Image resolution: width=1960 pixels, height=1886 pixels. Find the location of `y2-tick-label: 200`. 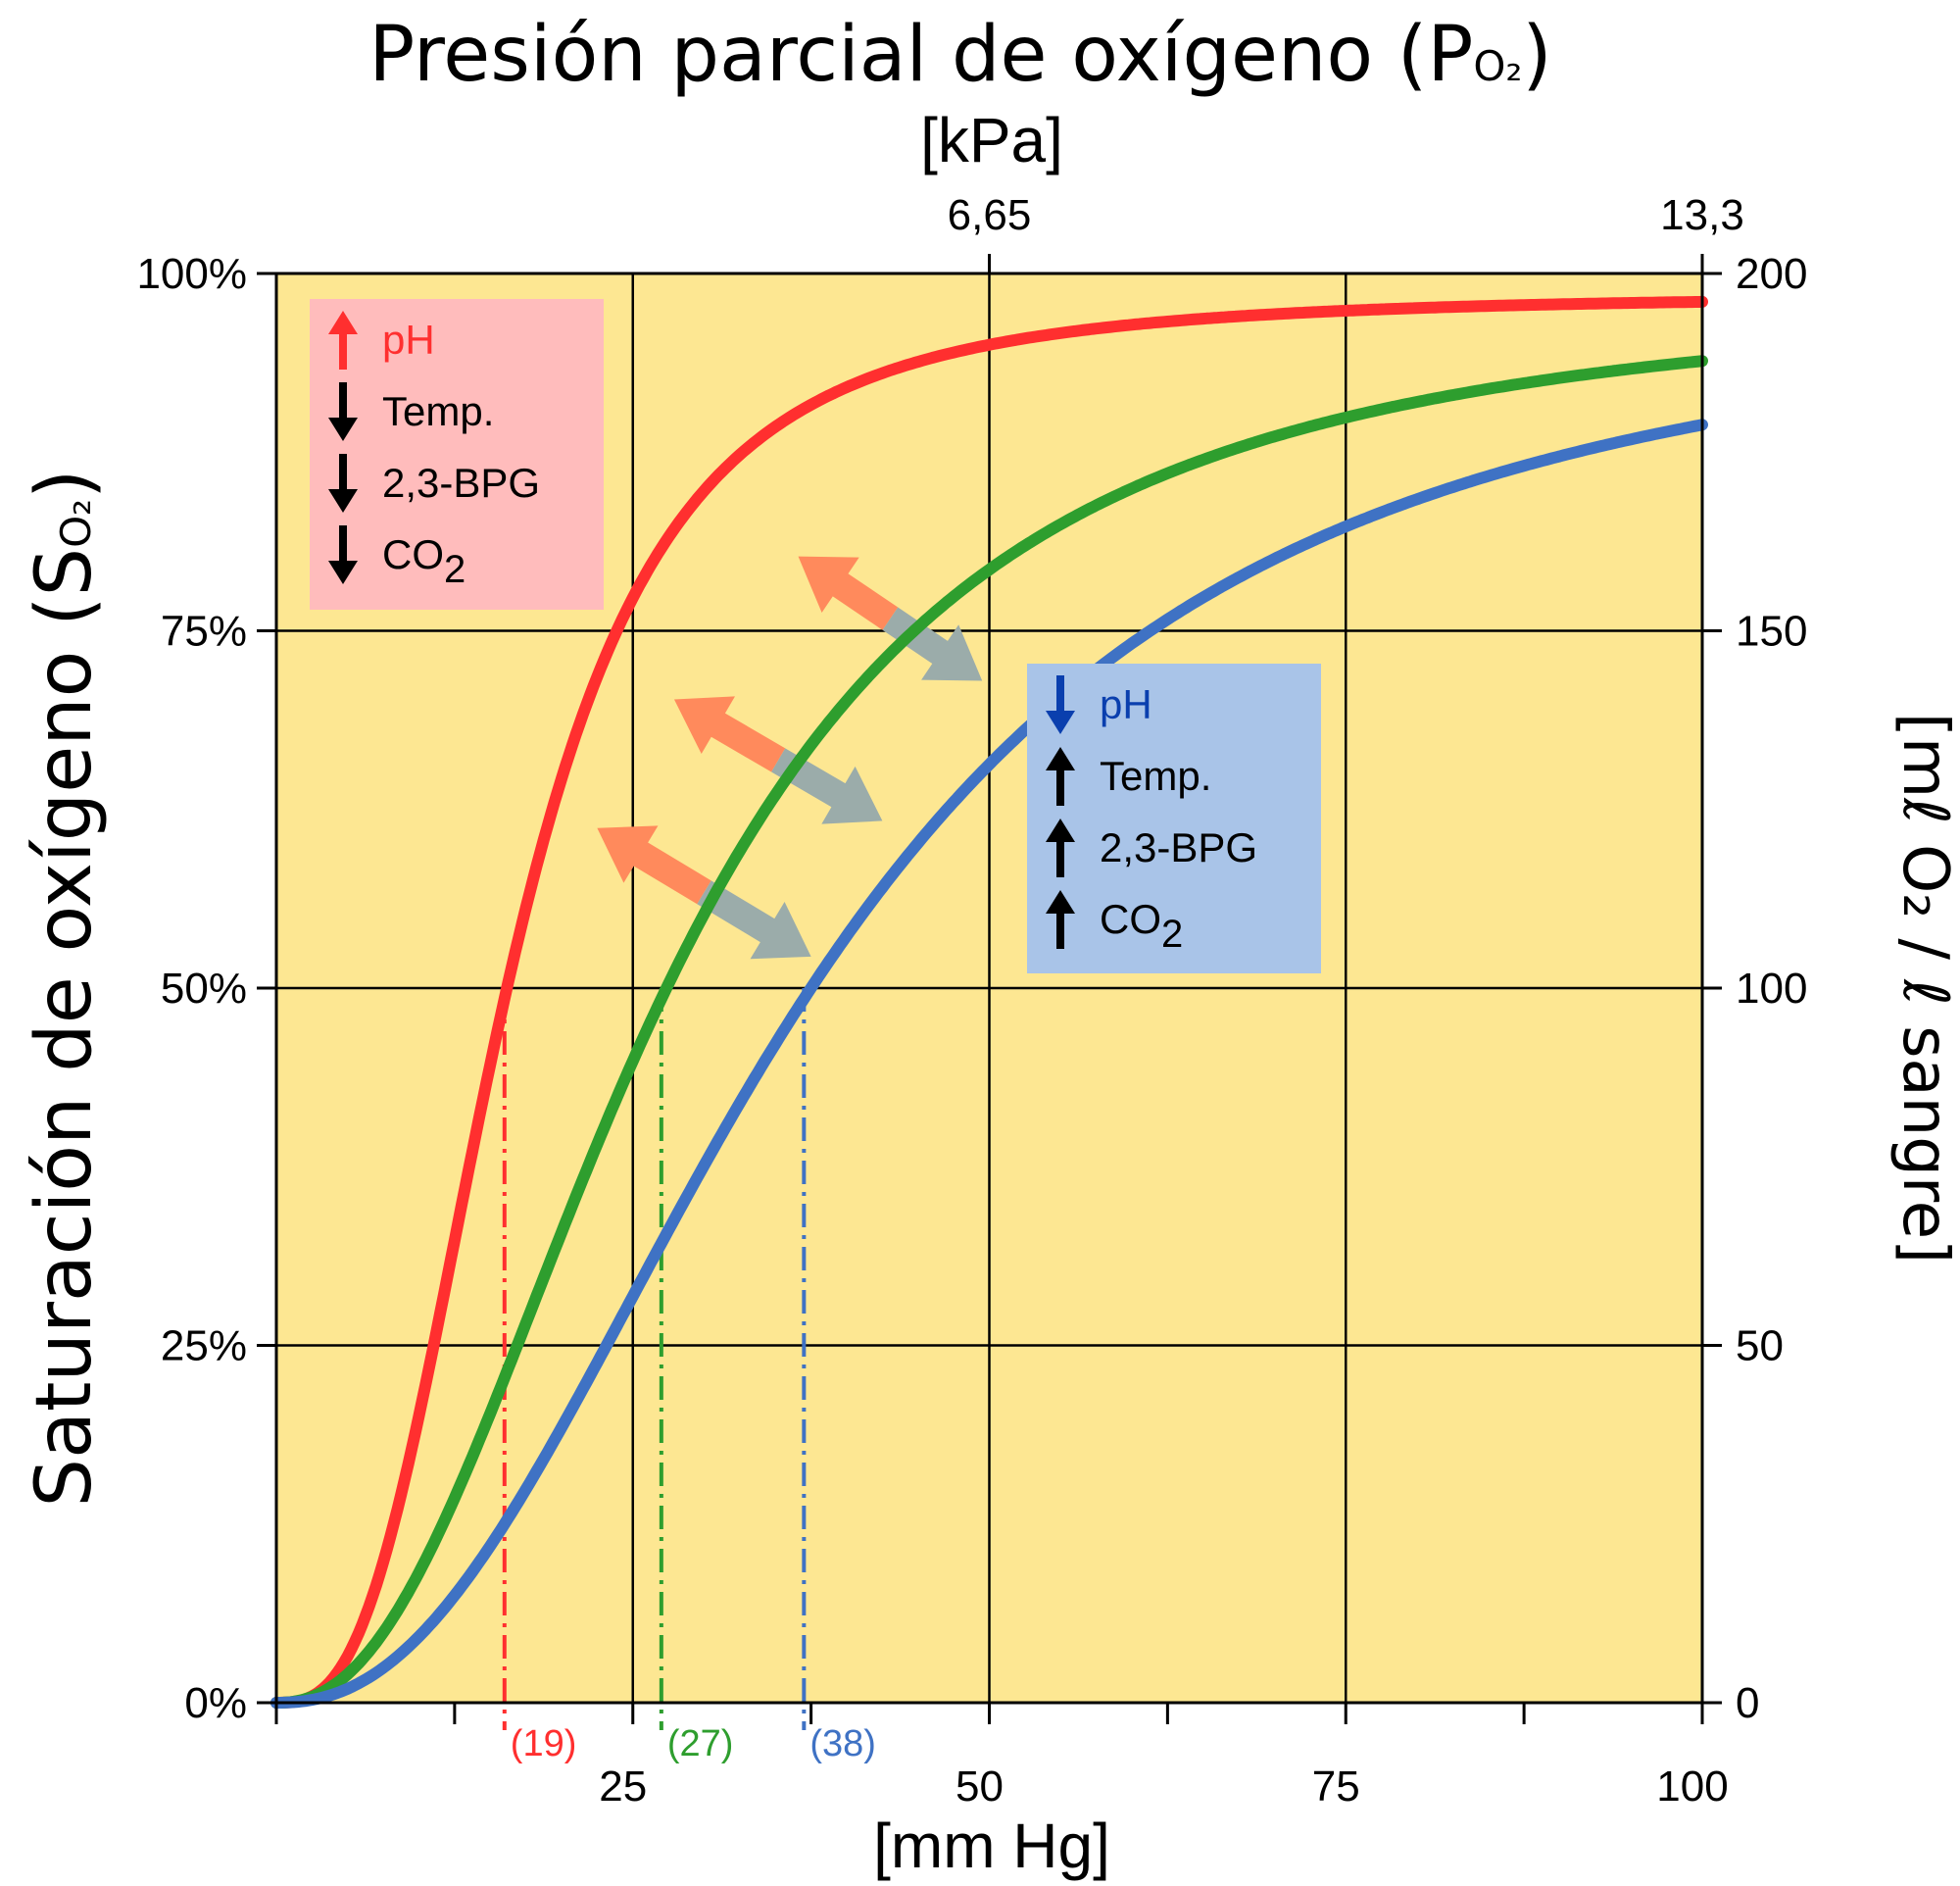

y2-tick-label: 200 is located at coordinates (1771, 274).